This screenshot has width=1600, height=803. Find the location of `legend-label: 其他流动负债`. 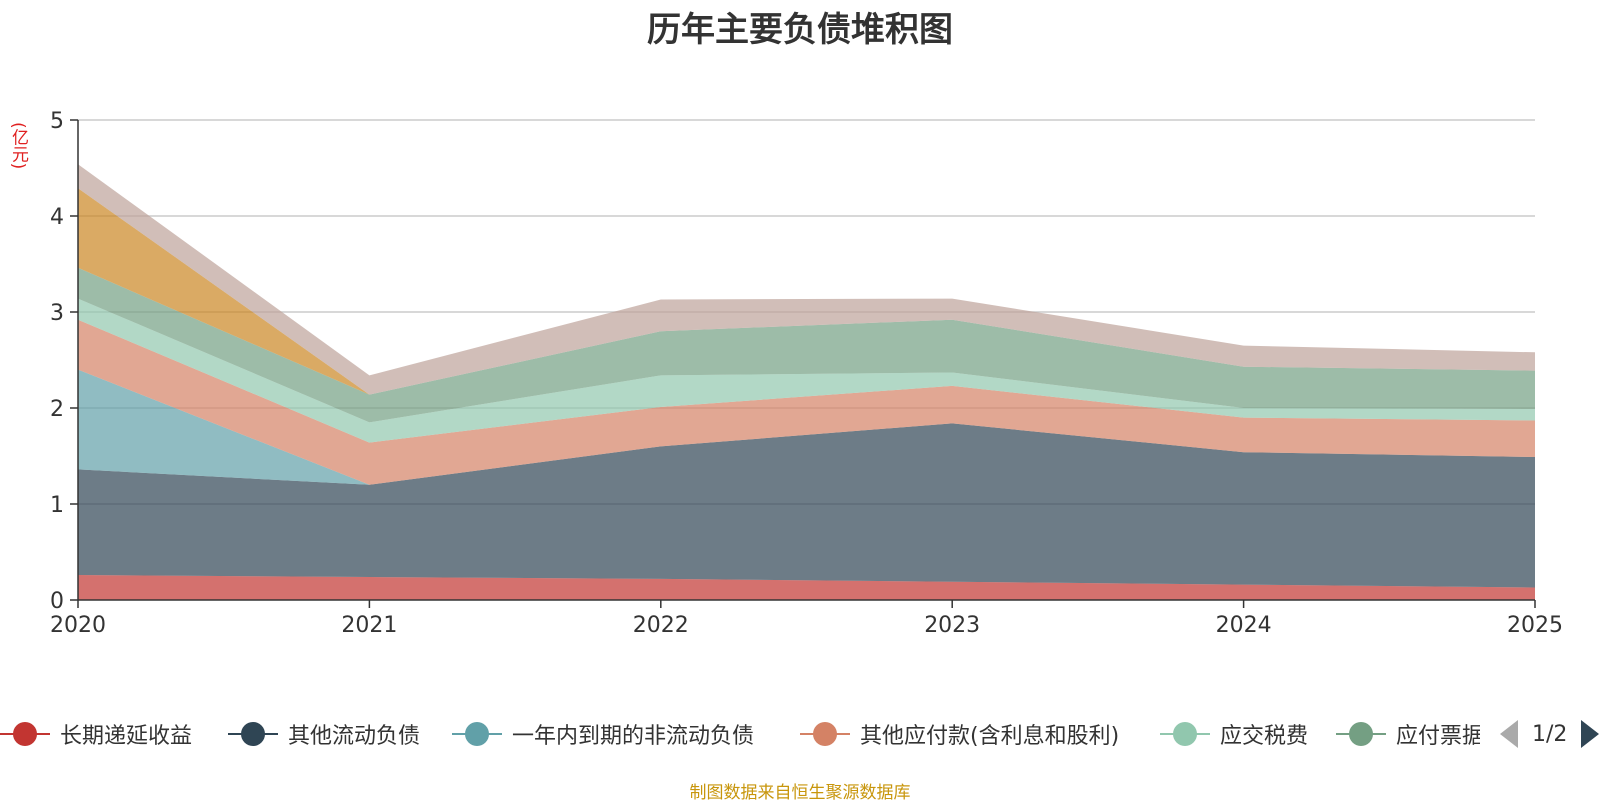

legend-label: 其他流动负债 is located at coordinates (354, 736).